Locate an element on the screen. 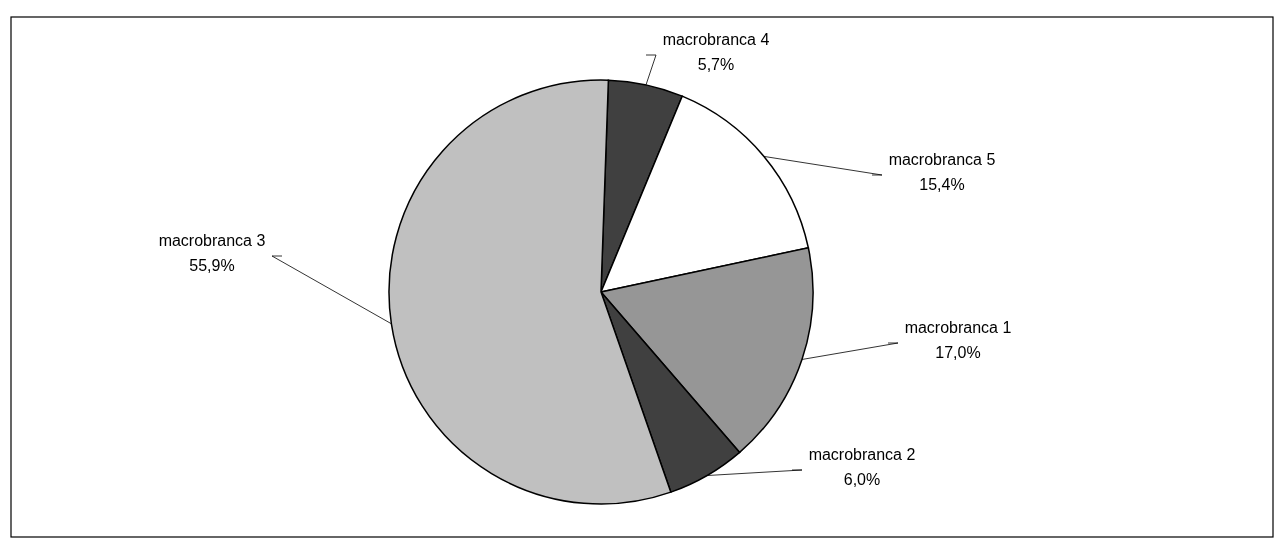  data-label: 15,4% is located at coordinates (942, 184).